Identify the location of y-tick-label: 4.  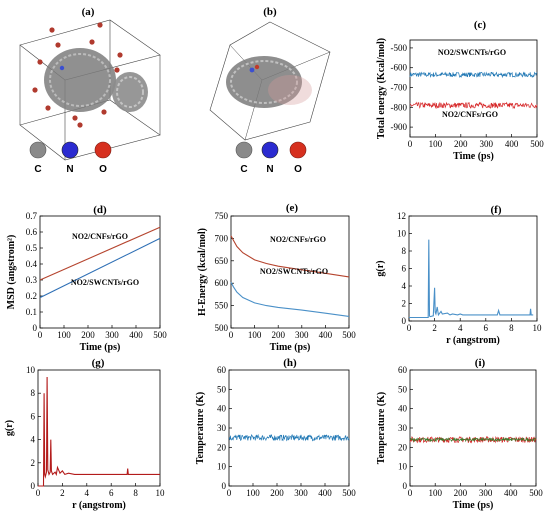
(33, 440).